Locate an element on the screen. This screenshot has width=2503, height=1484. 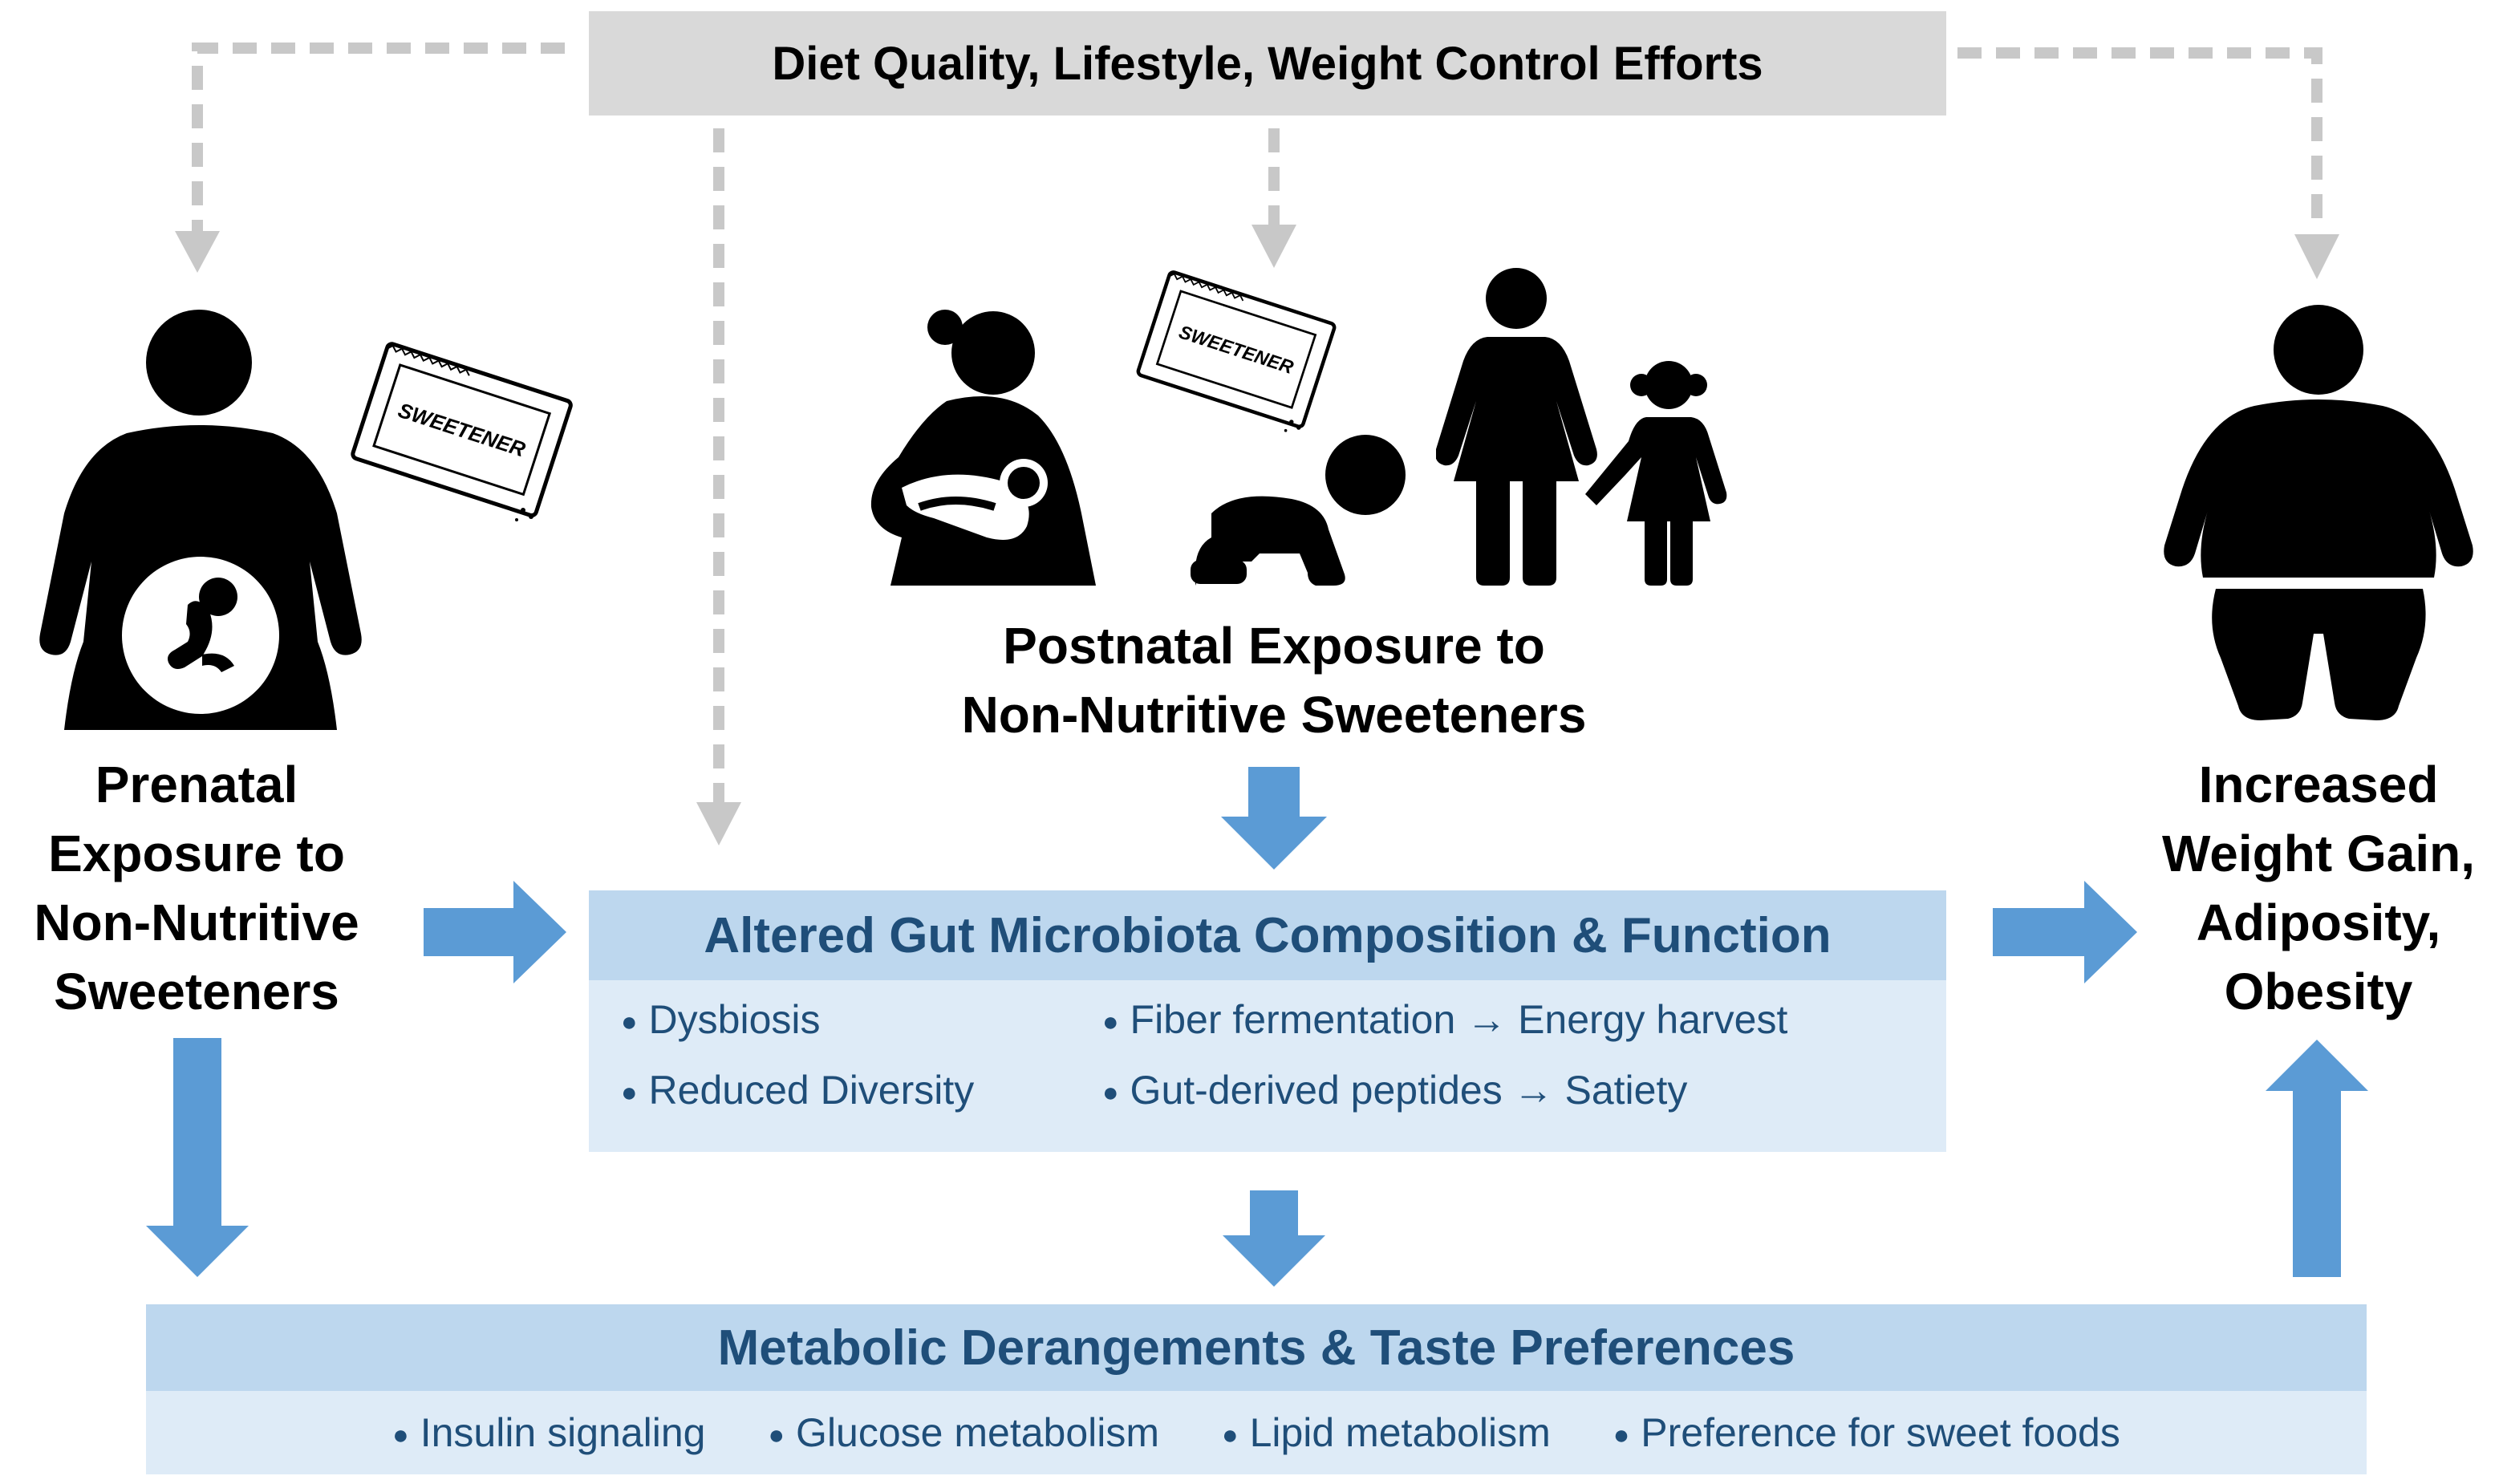
dashed-connector-to-prenatal is located at coordinates (378, 138).